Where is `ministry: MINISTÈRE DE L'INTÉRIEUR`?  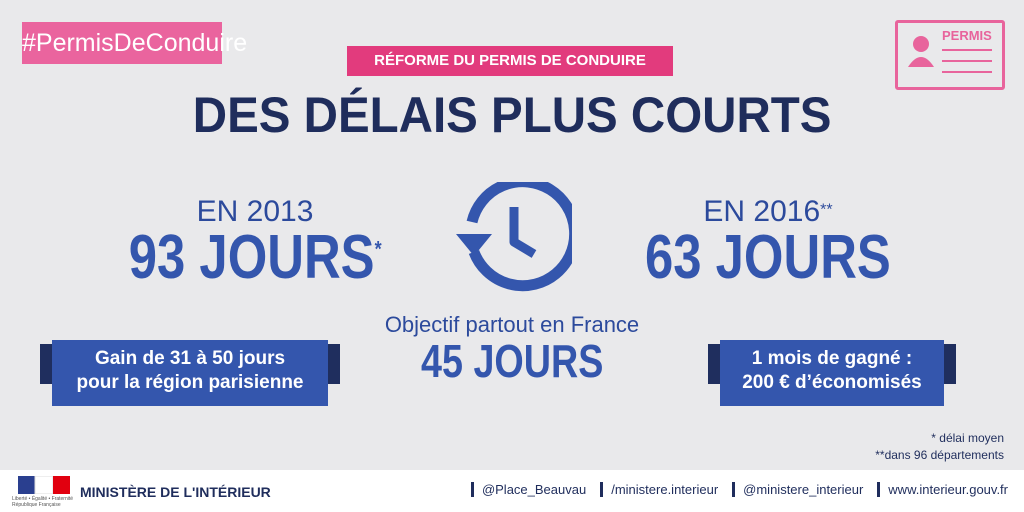
ministry: MINISTÈRE DE L'INTÉRIEUR is located at coordinates (175, 492).